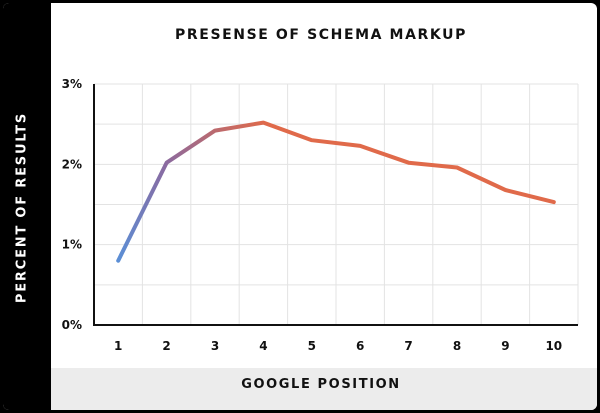 Image resolution: width=600 pixels, height=413 pixels. I want to click on x-tick-label: 10, so click(553, 346).